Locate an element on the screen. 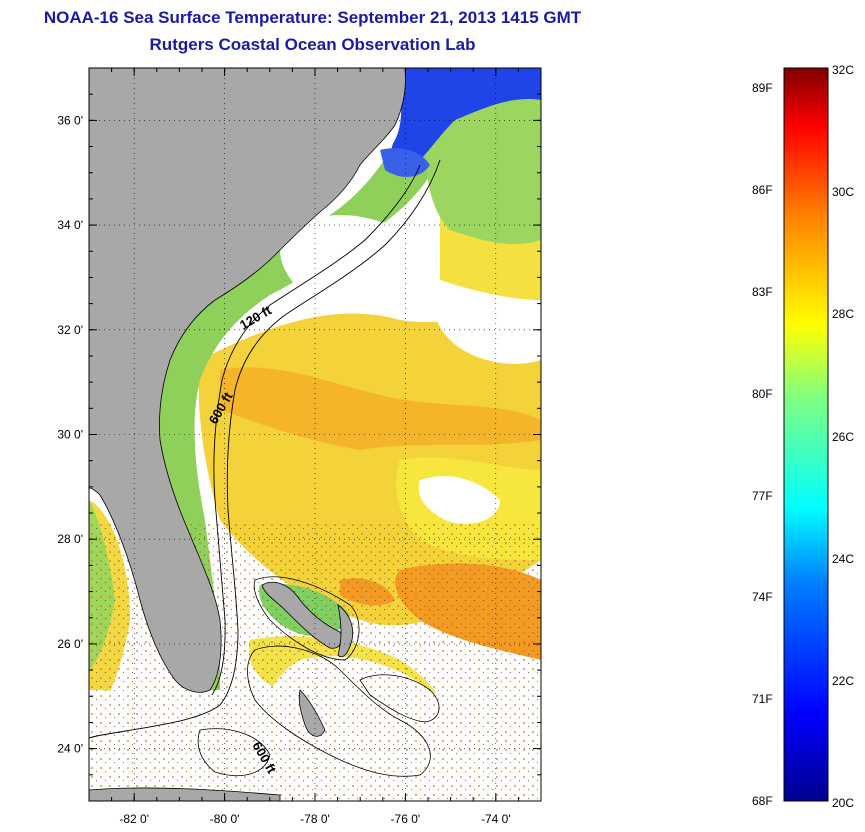  lat-tick-label: 24 0' is located at coordinates (70, 749).